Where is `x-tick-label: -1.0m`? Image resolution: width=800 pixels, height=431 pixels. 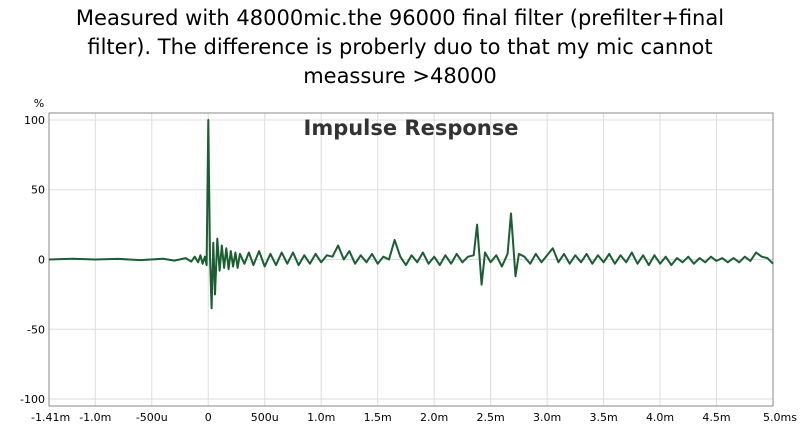 x-tick-label: -1.0m is located at coordinates (95, 417).